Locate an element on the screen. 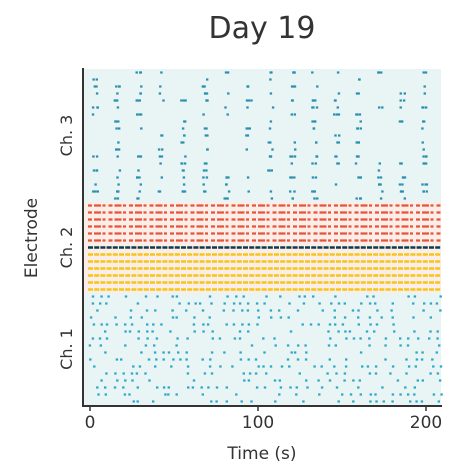 This screenshot has width=474, height=474. group-labels: Ch. 1 Ch. 2 Ch. 3 is located at coordinates (66, 242).